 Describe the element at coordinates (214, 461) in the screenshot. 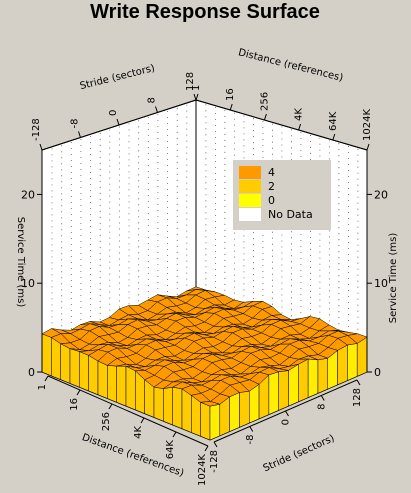

I see `stride-tick-label-bottom: -128` at that location.